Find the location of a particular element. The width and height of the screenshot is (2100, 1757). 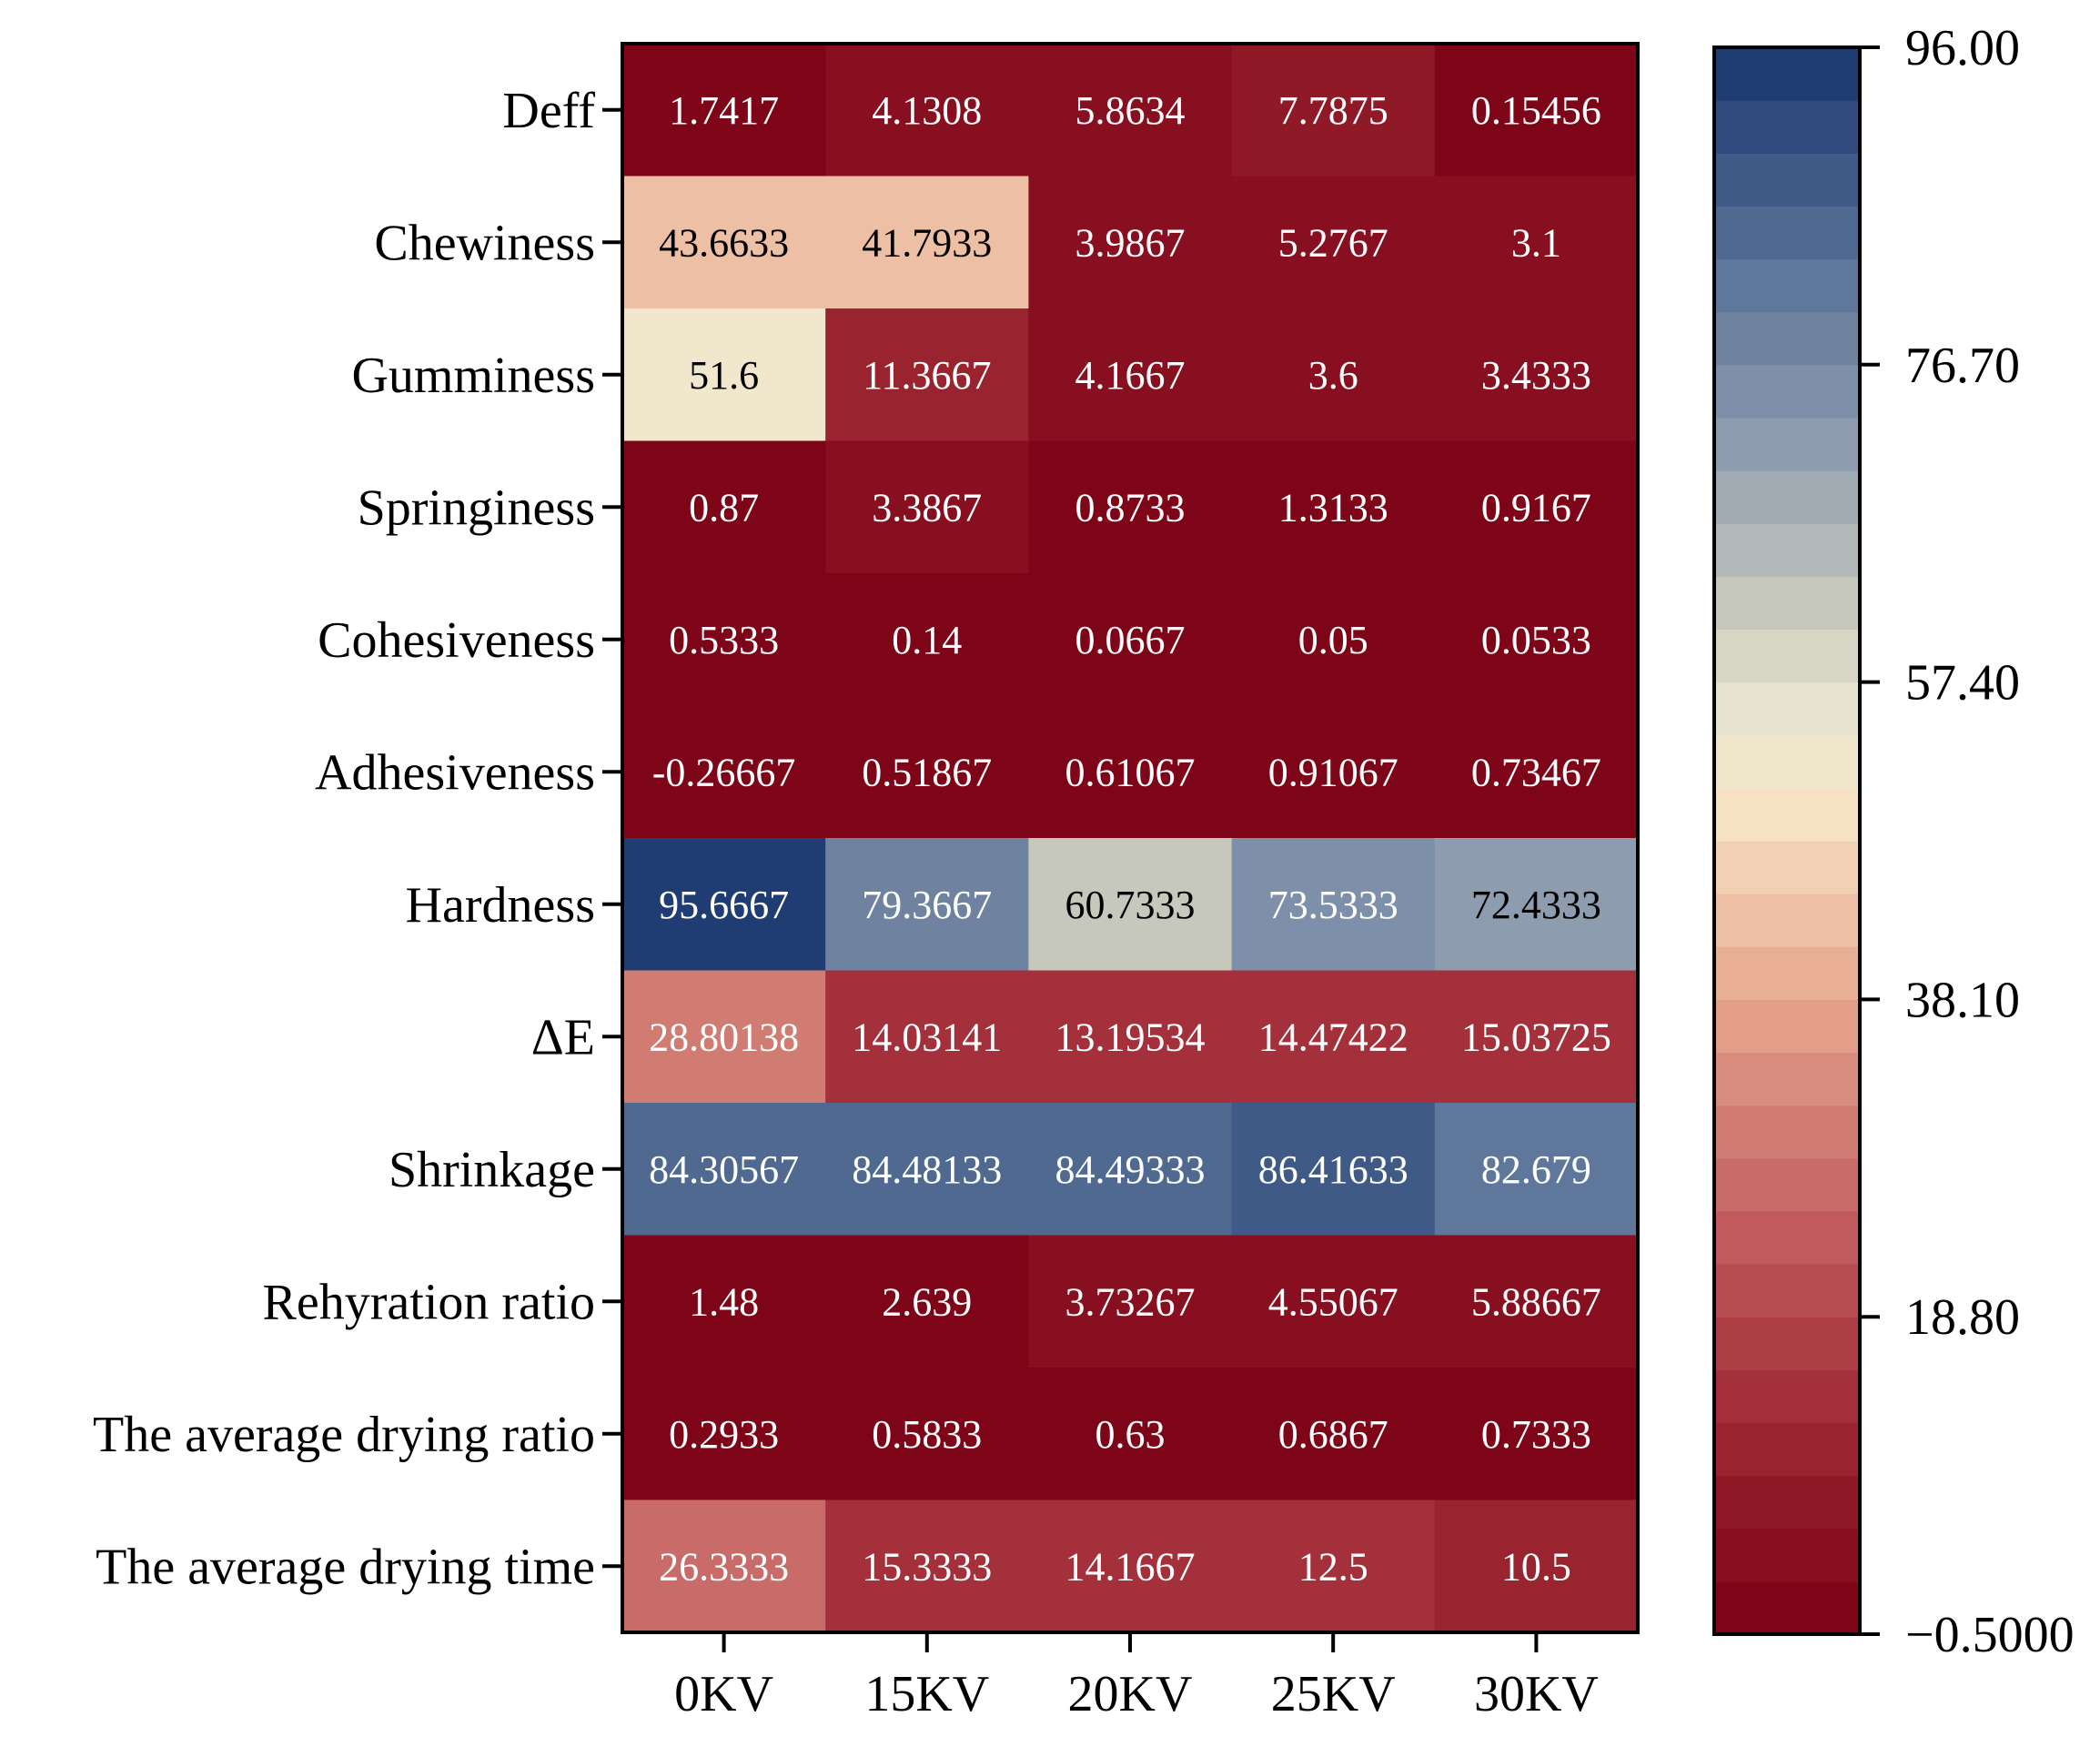

x-axis: 0KV 15KV 20KV 25KV 30KV is located at coordinates (1136, 1677).